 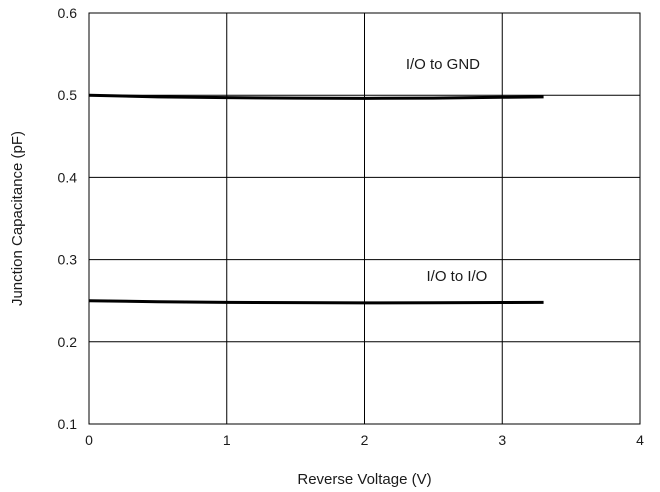 What do you see at coordinates (17, 218) in the screenshot?
I see `y-axis-label: Junction Capacitance (pF)` at bounding box center [17, 218].